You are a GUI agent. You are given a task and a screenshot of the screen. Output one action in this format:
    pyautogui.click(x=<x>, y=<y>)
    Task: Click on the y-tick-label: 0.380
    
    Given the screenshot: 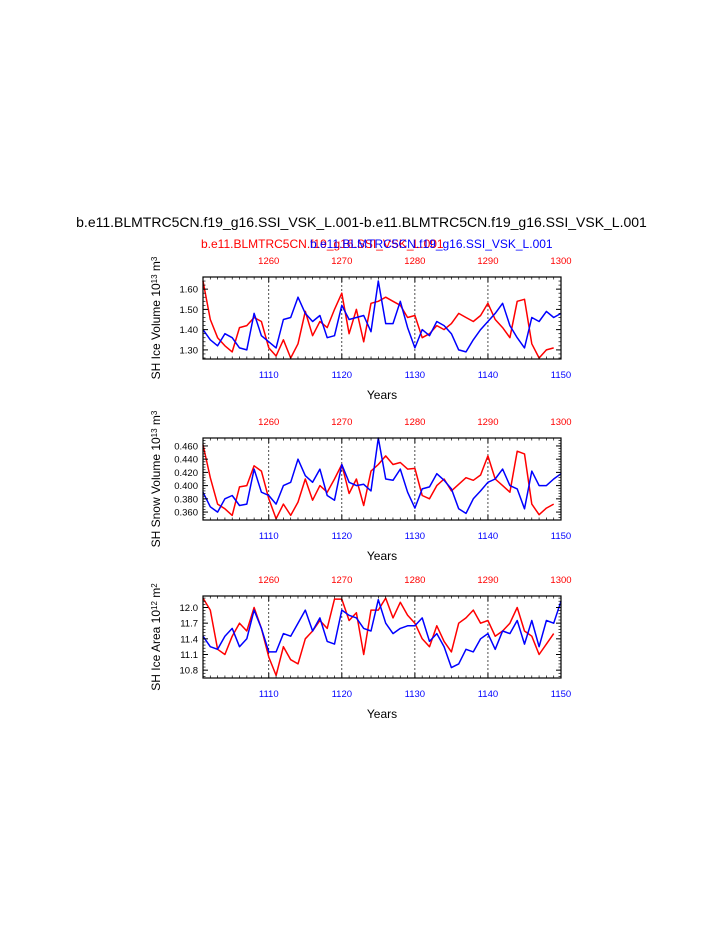 What is the action you would take?
    pyautogui.click(x=186, y=499)
    